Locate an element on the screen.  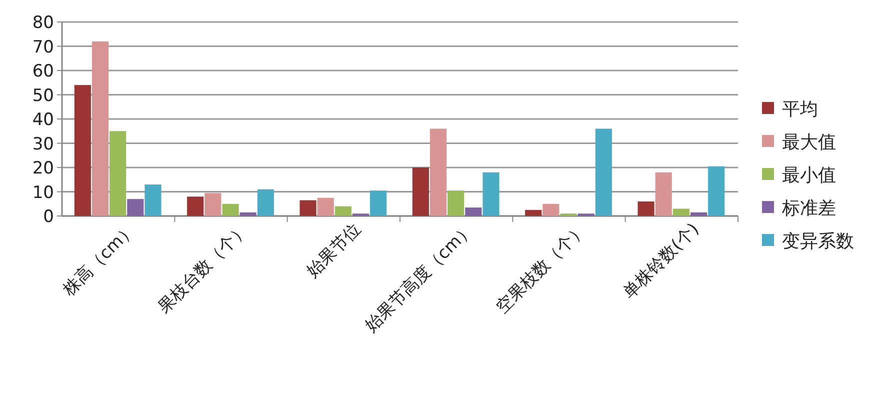
y-tick-label: 70 is located at coordinates (43, 47).